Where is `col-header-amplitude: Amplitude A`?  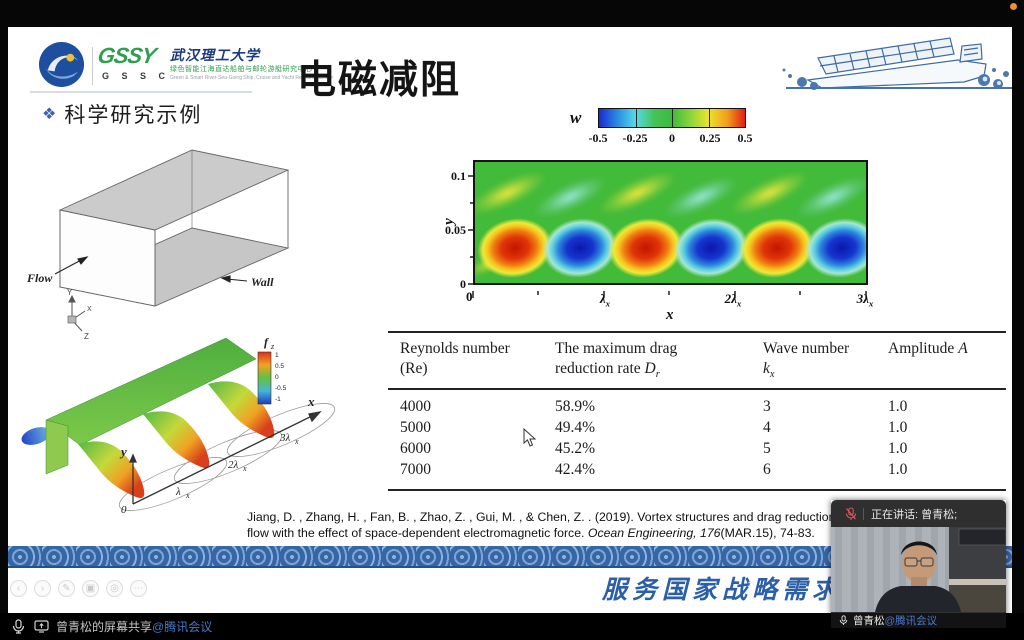
col-header-amplitude: Amplitude A is located at coordinates (928, 348).